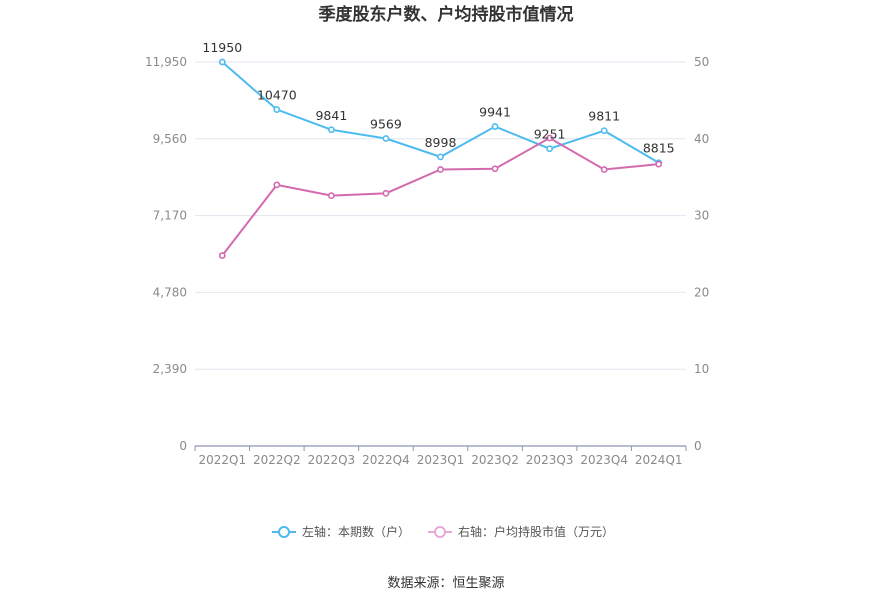  What do you see at coordinates (170, 139) in the screenshot?
I see `left-axis-tick-label: 9,560` at bounding box center [170, 139].